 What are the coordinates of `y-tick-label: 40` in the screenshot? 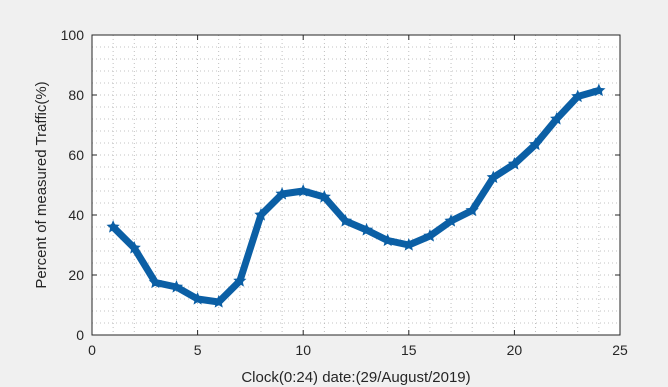 It's located at (76, 215).